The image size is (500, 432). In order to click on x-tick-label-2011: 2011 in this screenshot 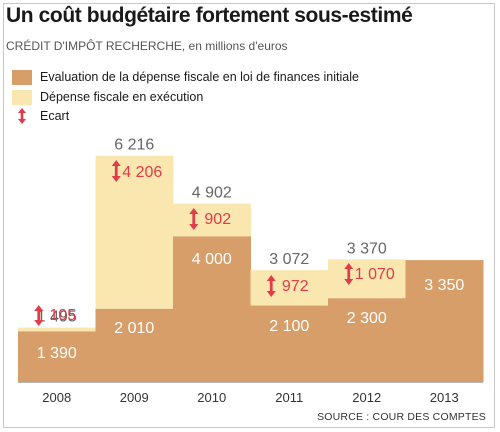, I will do `click(289, 397)`.